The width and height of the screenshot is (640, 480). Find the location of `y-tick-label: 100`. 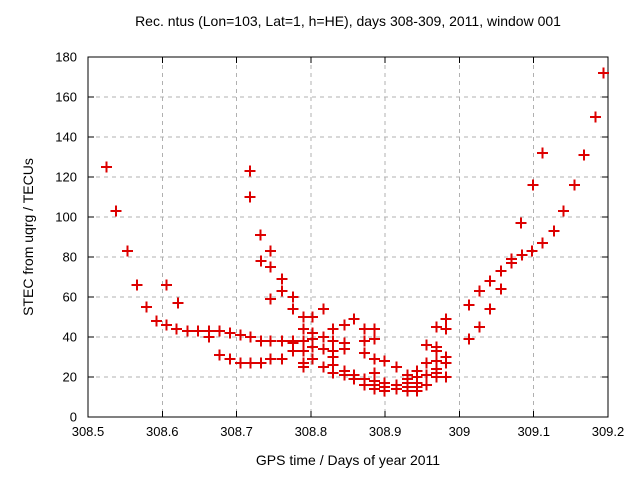

y-tick-label: 100 is located at coordinates (66, 217).